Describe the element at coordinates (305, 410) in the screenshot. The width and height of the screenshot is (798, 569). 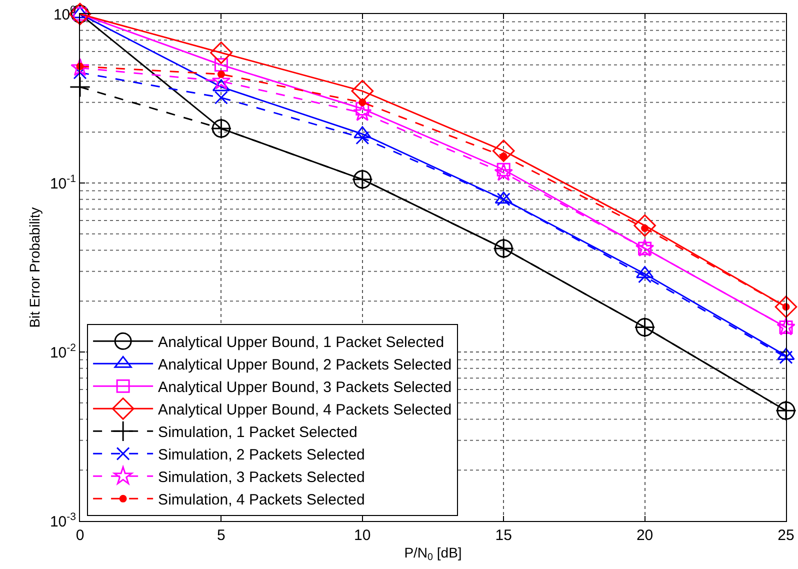
I see `legend-label: Analytical Upper Bound, 4 Packets Selected` at that location.